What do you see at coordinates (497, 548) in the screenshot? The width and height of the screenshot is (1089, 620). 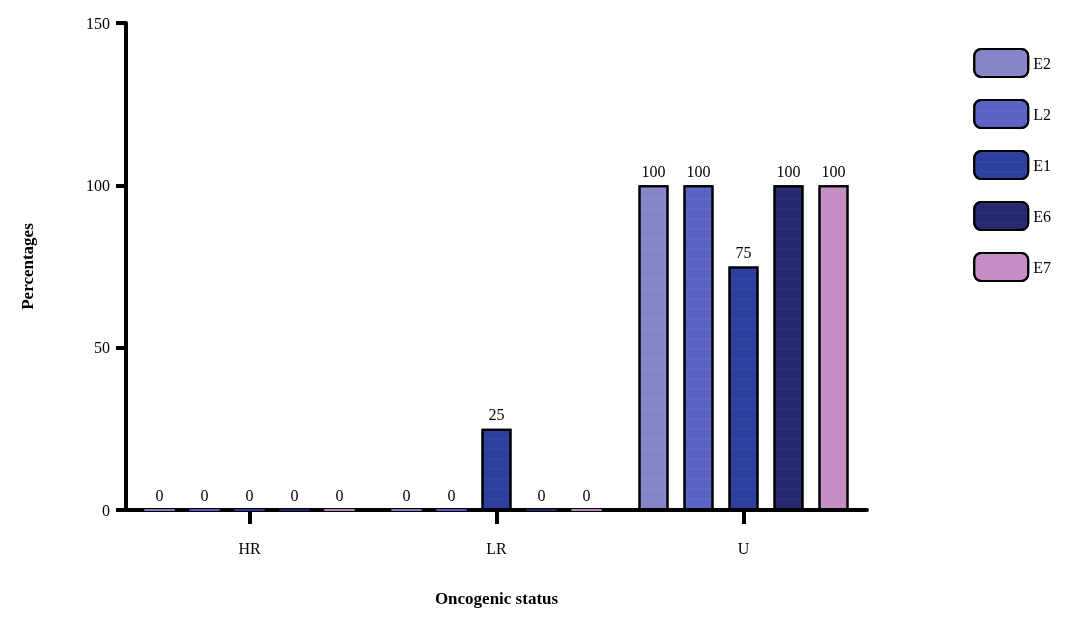 I see `x-tick-label: LR` at bounding box center [497, 548].